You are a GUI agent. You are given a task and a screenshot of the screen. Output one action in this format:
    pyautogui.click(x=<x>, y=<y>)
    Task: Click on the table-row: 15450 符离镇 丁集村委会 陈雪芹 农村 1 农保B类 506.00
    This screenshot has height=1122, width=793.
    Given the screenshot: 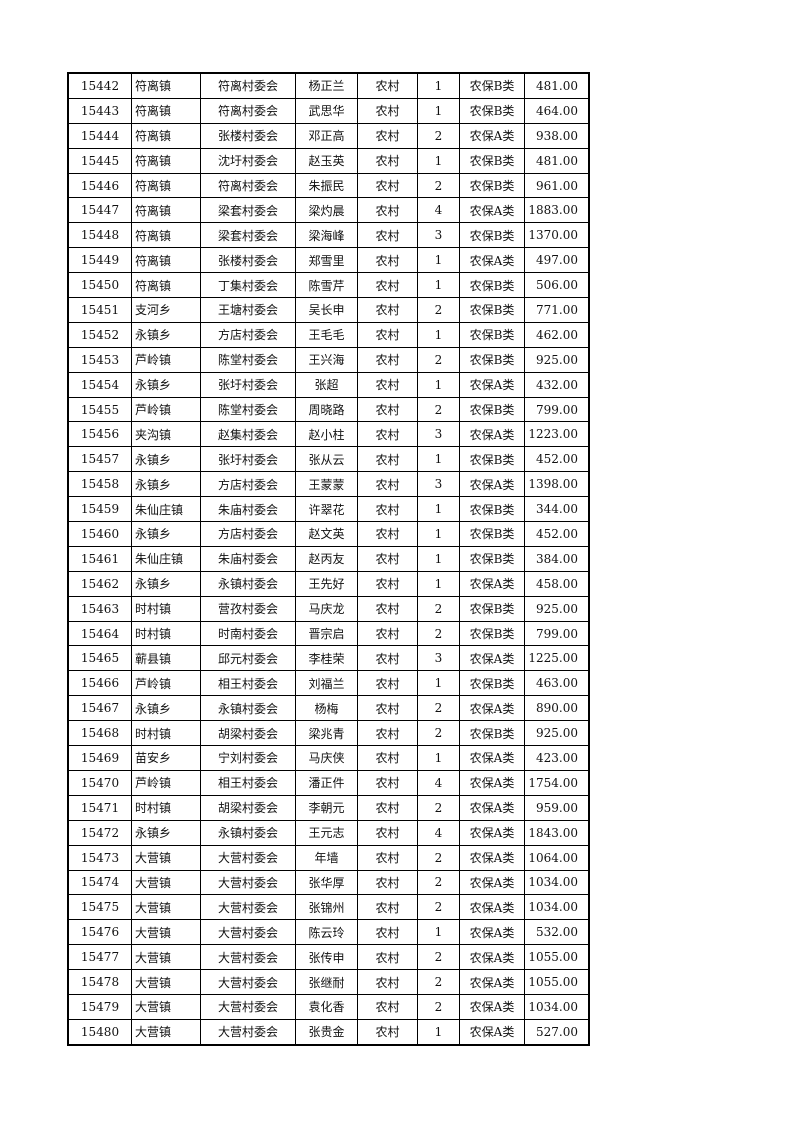 What is the action you would take?
    pyautogui.click(x=328, y=285)
    